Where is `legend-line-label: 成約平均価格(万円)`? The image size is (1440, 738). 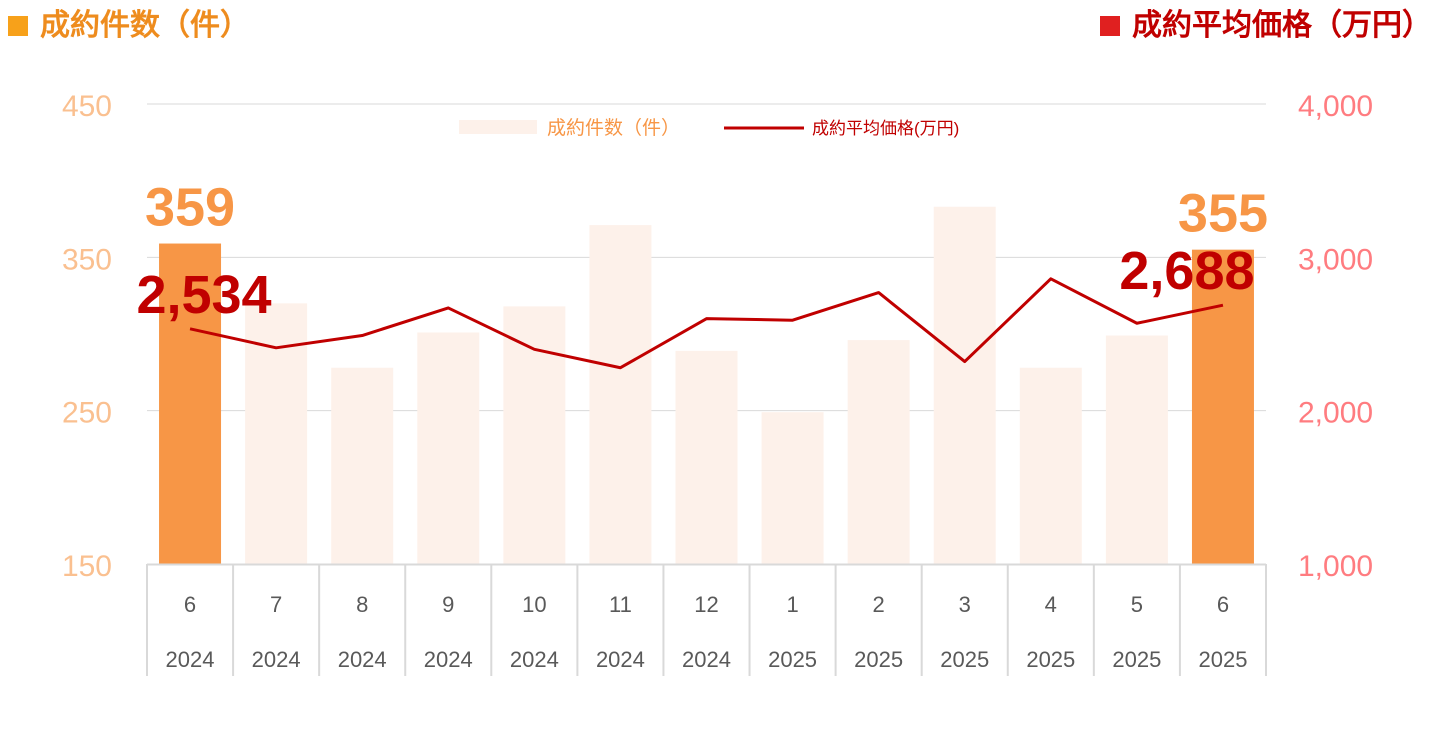
legend-line-label: 成約平均価格(万円) is located at coordinates (885, 128).